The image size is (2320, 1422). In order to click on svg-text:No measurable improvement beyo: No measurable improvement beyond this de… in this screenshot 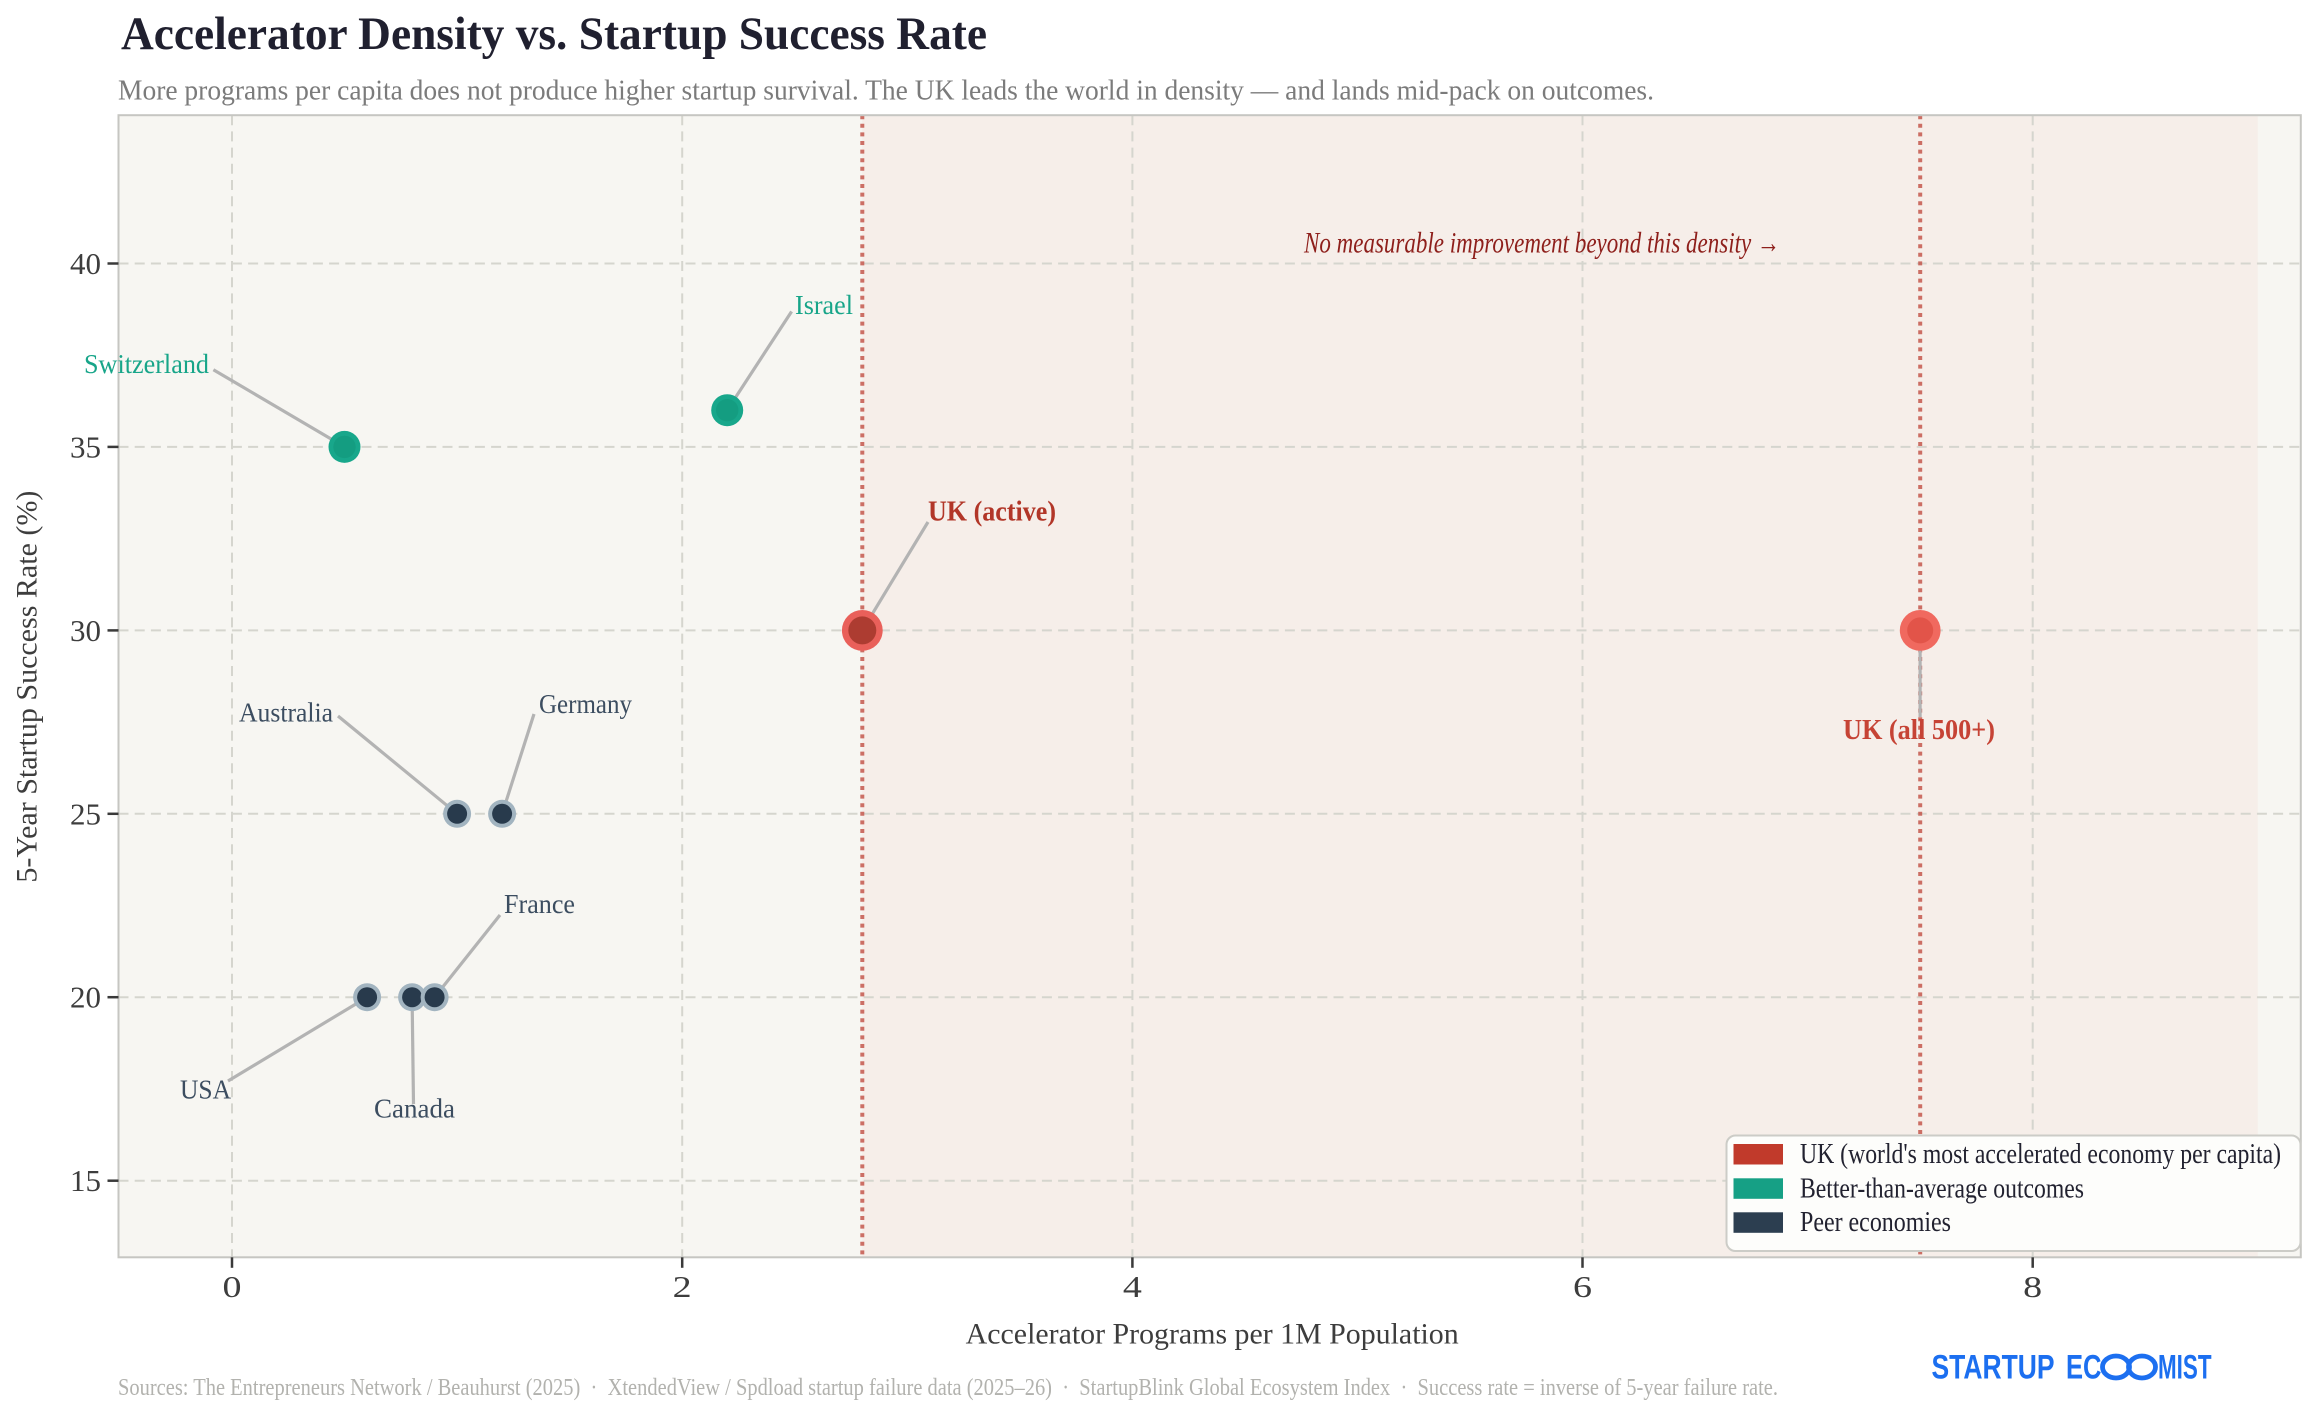, I will do `click(1541, 243)`.